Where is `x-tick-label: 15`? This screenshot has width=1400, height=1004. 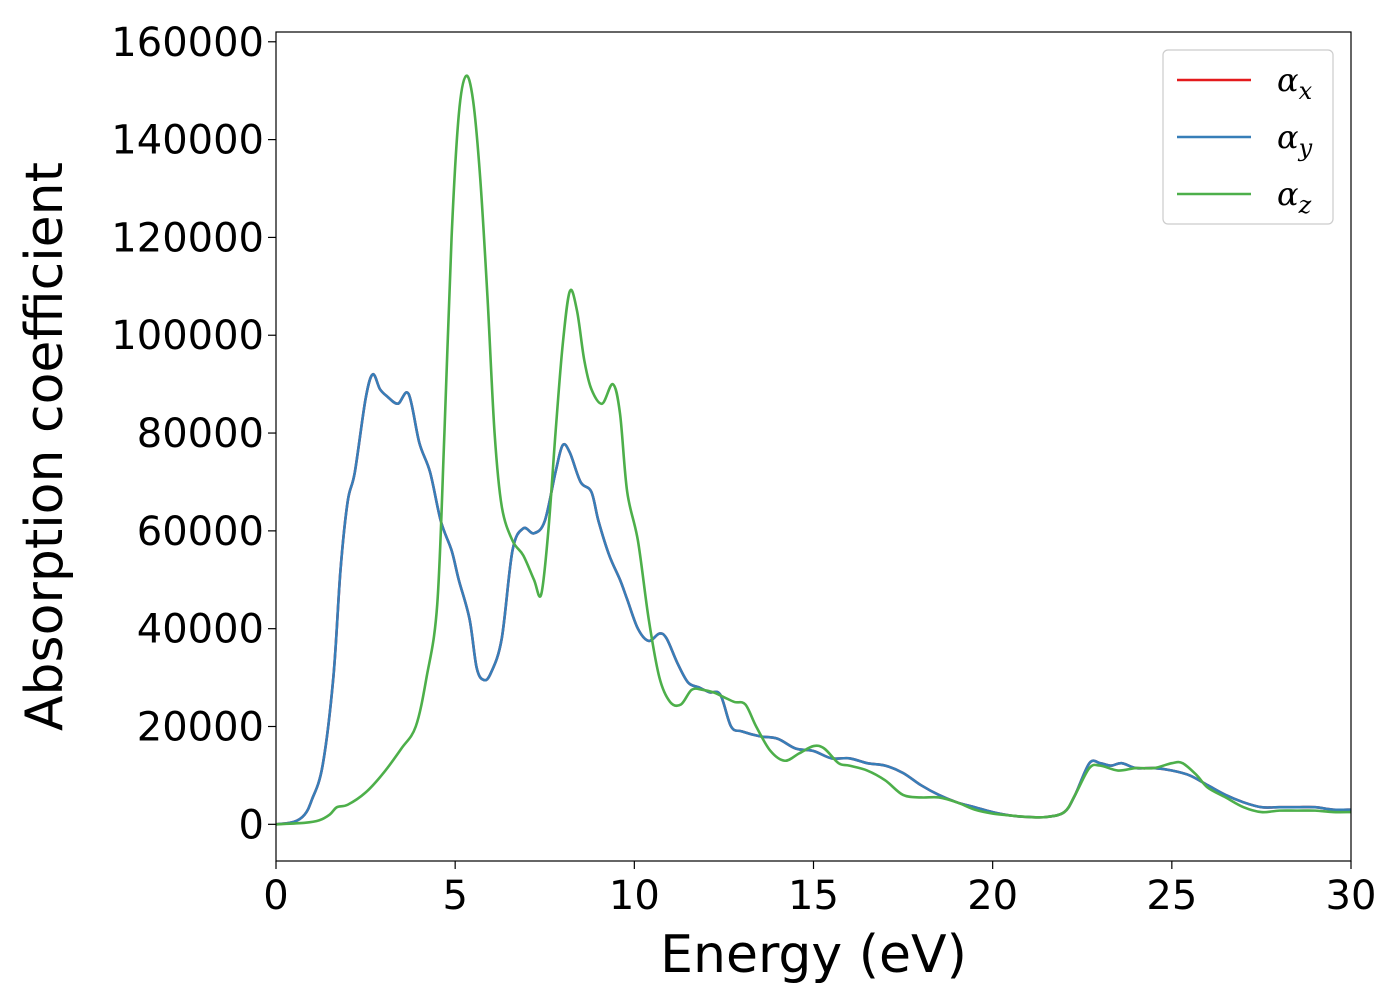
x-tick-label: 15 is located at coordinates (813, 896).